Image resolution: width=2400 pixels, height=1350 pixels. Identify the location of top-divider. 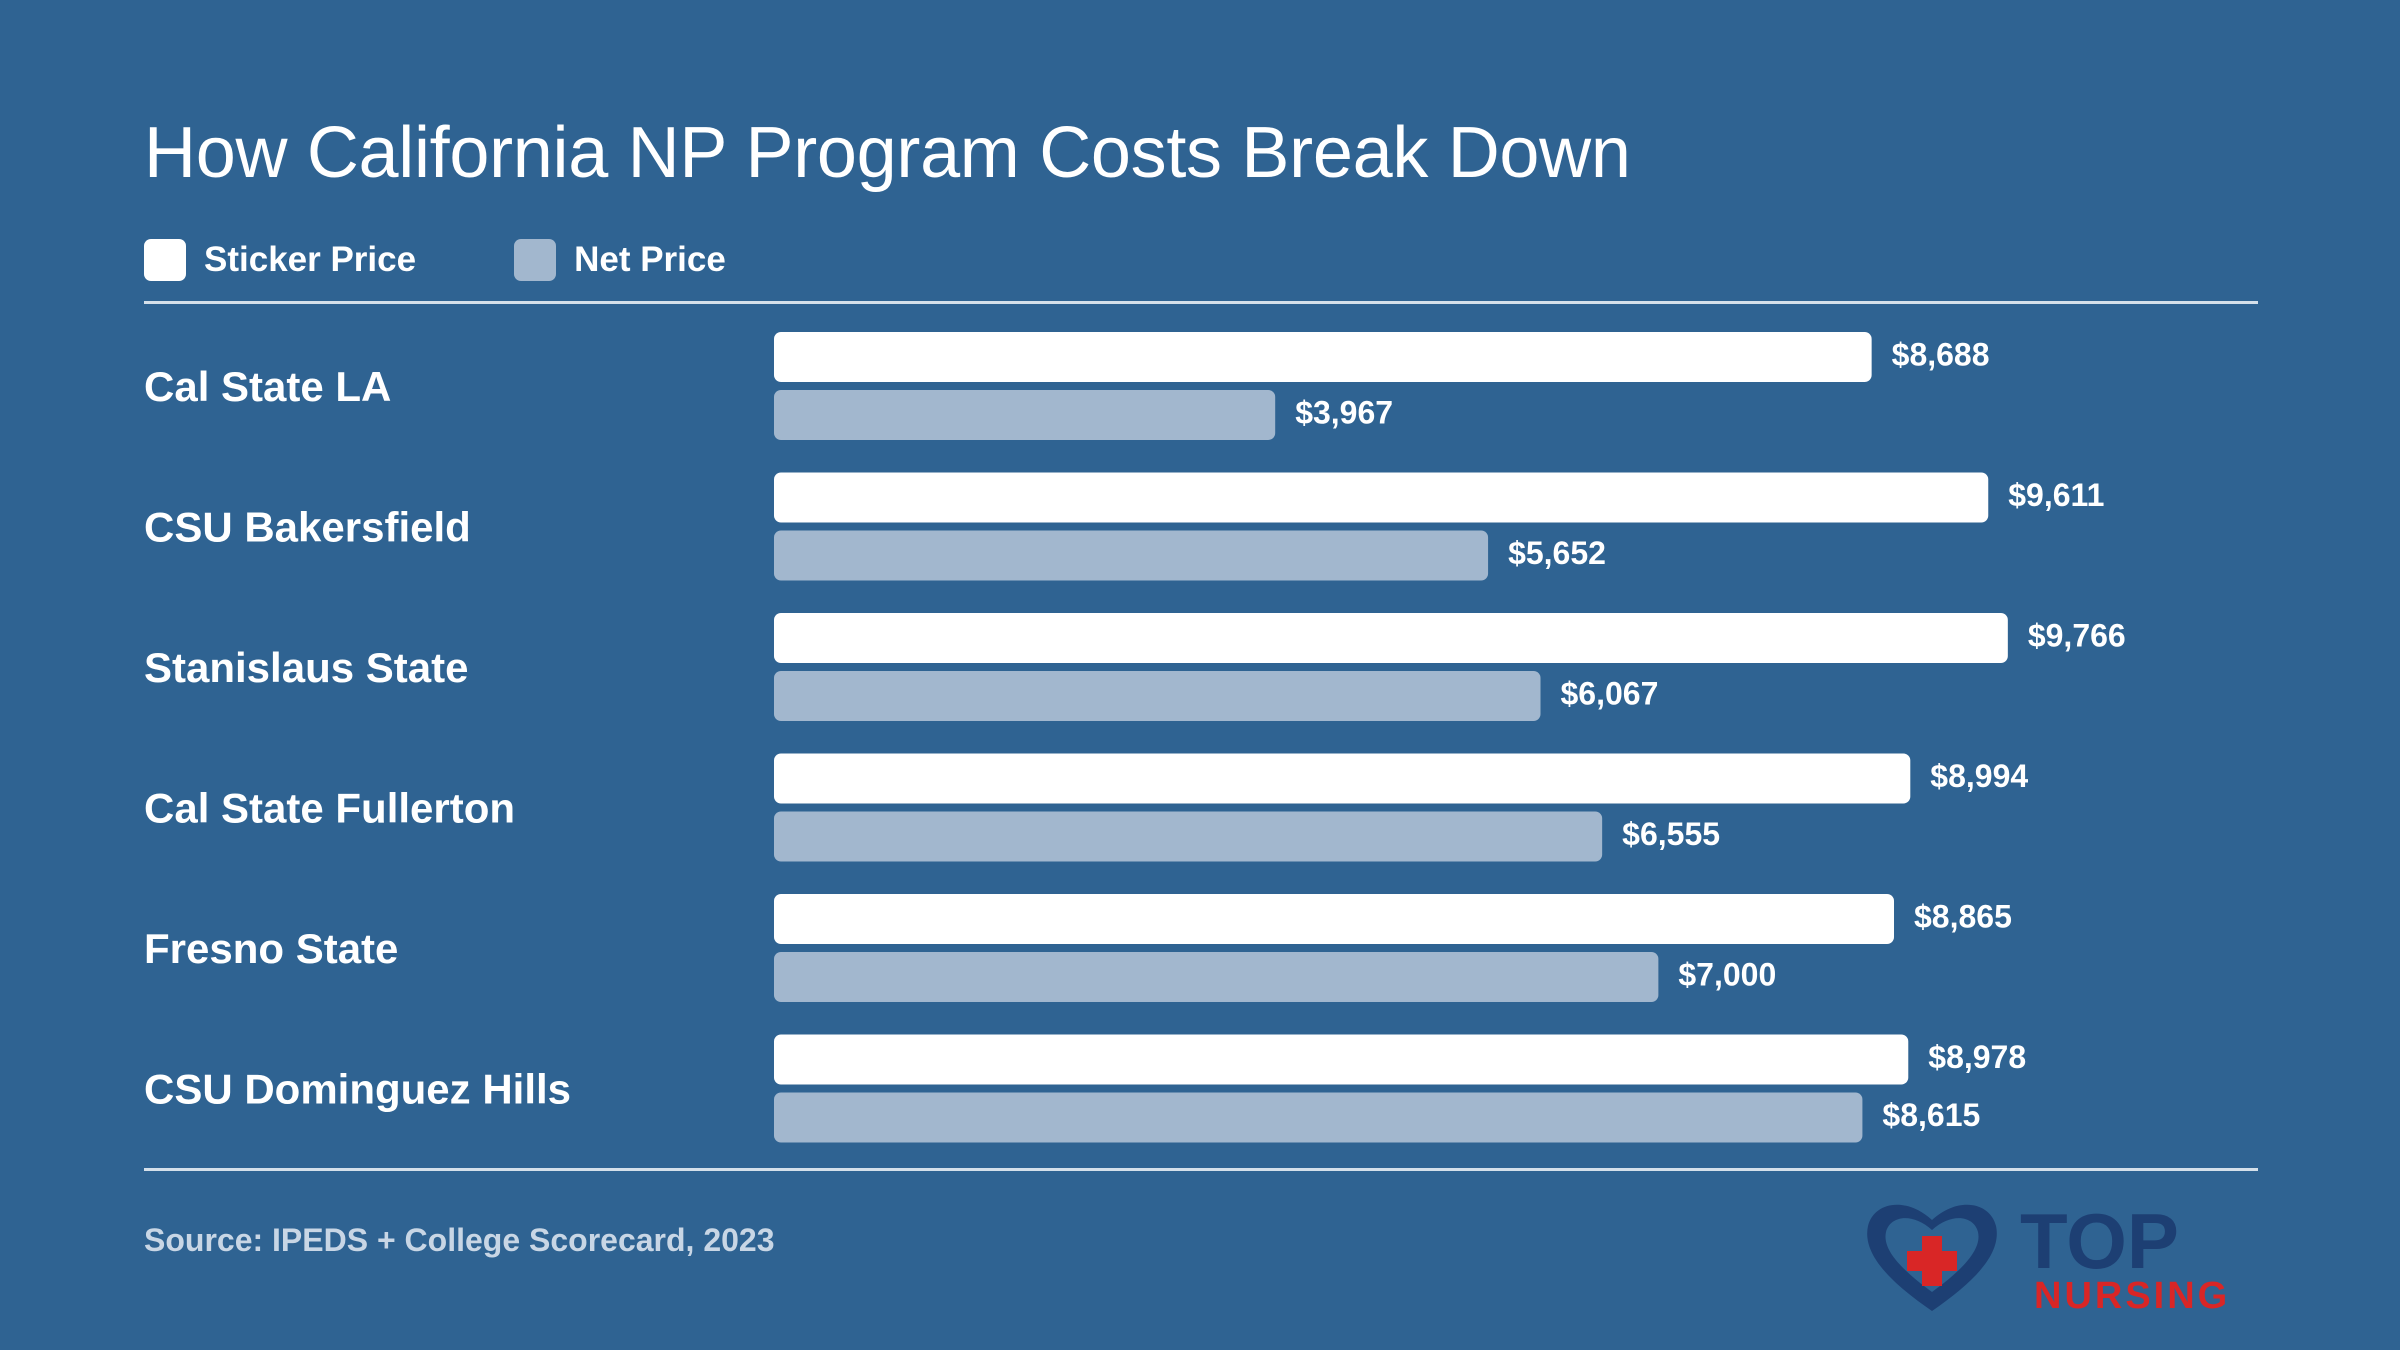
(1201, 302).